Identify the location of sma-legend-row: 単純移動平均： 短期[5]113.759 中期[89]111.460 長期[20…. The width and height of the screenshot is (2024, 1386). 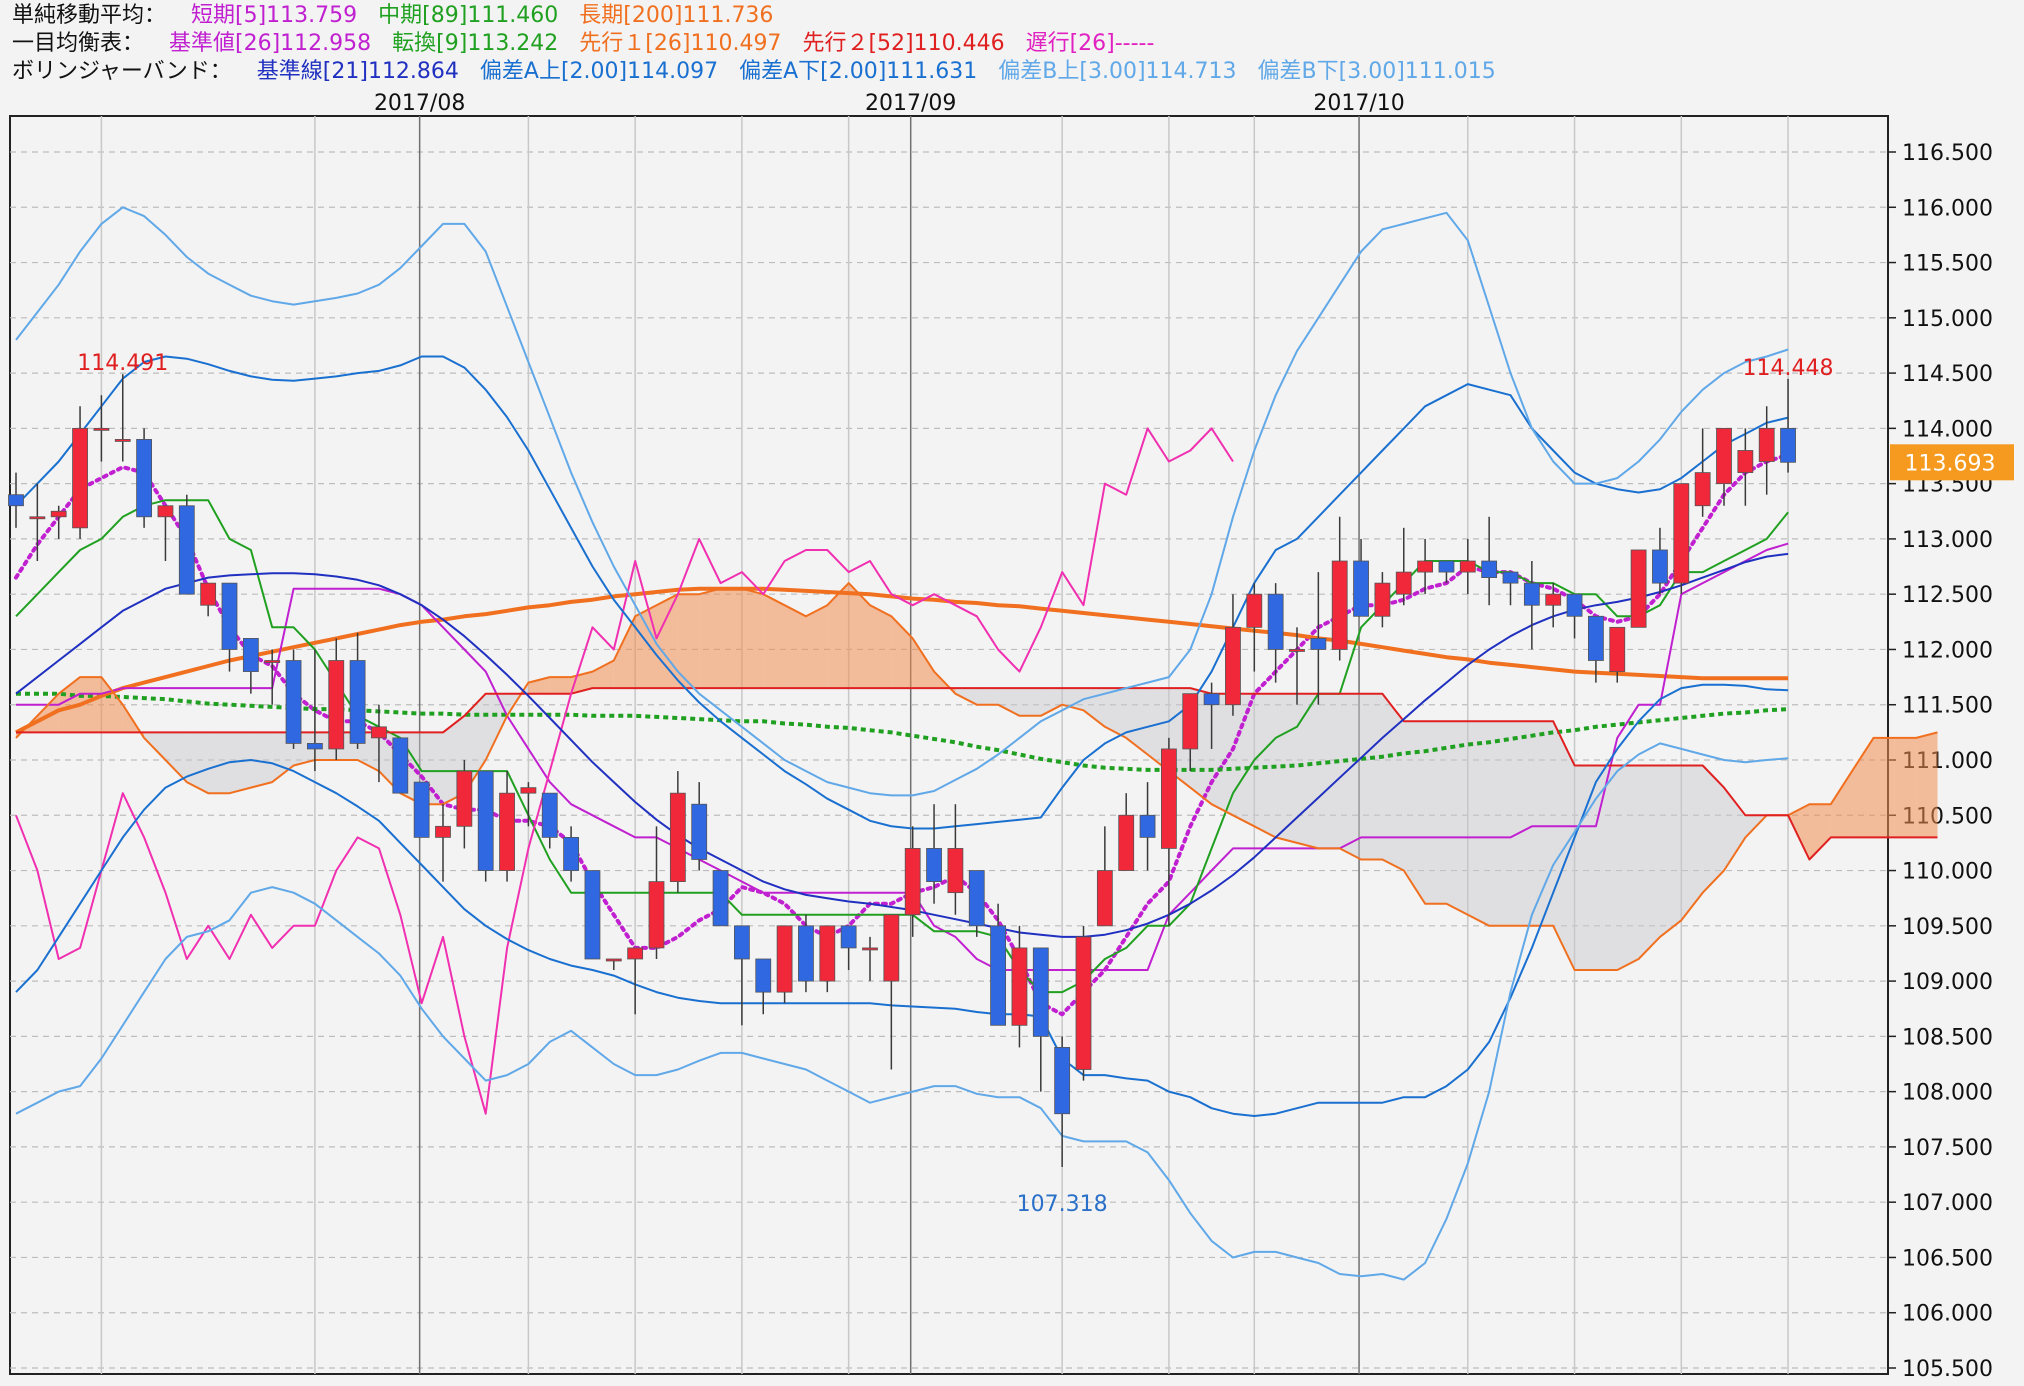
(399, 16).